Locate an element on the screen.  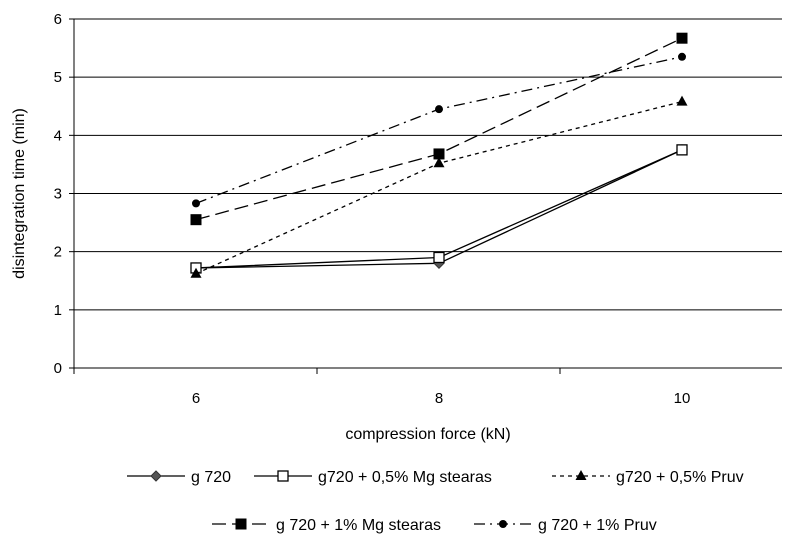
legend-item: g720 + 0,5% Pruv is located at coordinates (648, 477).